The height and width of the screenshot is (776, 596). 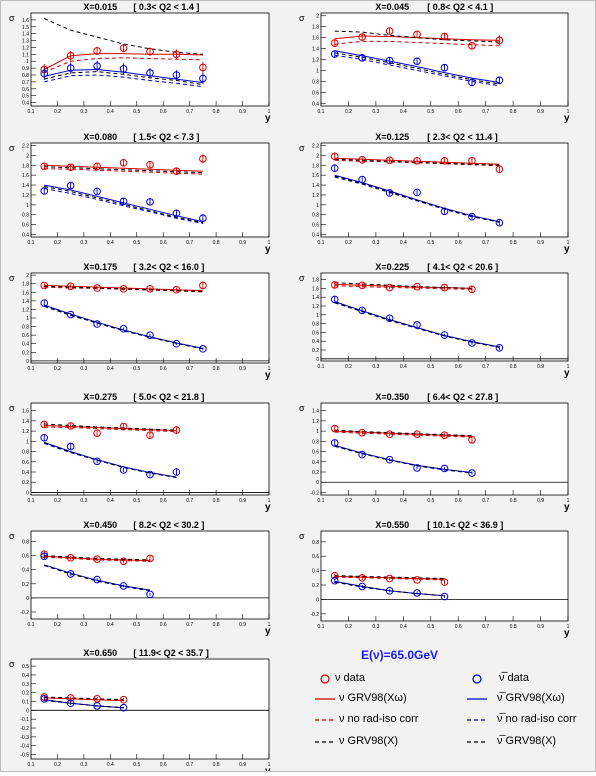 I want to click on panel-q2-range: [ 1.5< Q2 < 7.3 ], so click(x=166, y=137).